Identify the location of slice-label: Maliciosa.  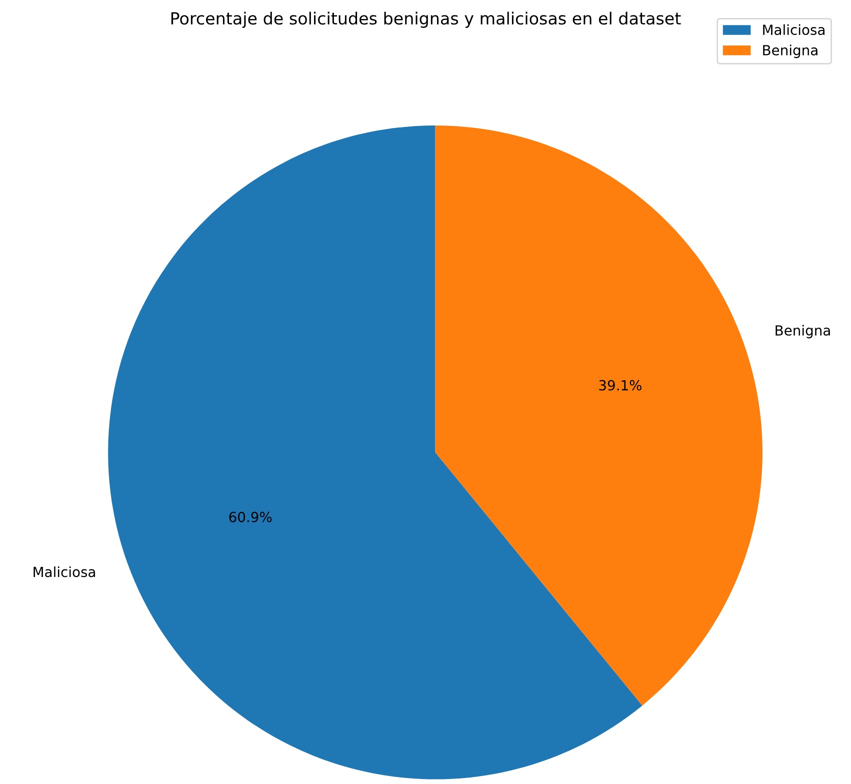
(64, 572).